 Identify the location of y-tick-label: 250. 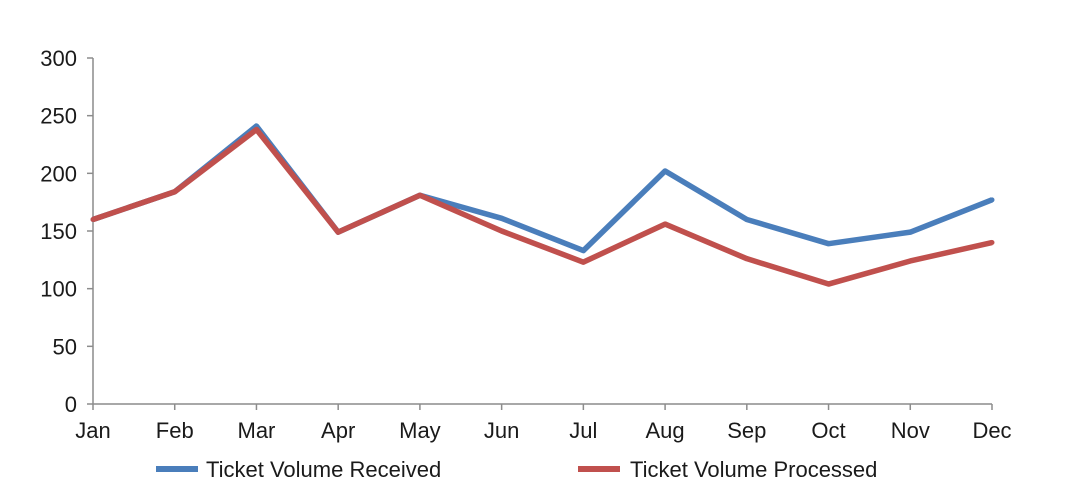
(58, 116).